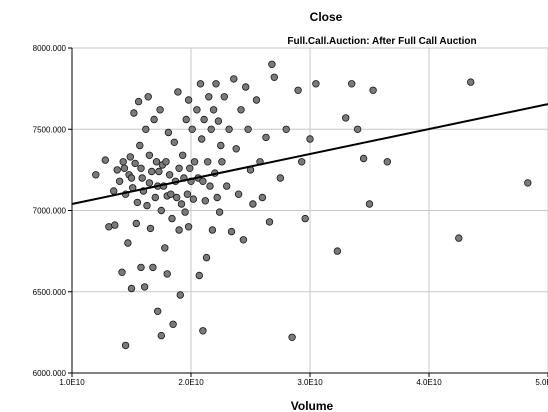 Image resolution: width=548 pixels, height=412 pixels. I want to click on y-tick-label: 8000.000, so click(50, 48).